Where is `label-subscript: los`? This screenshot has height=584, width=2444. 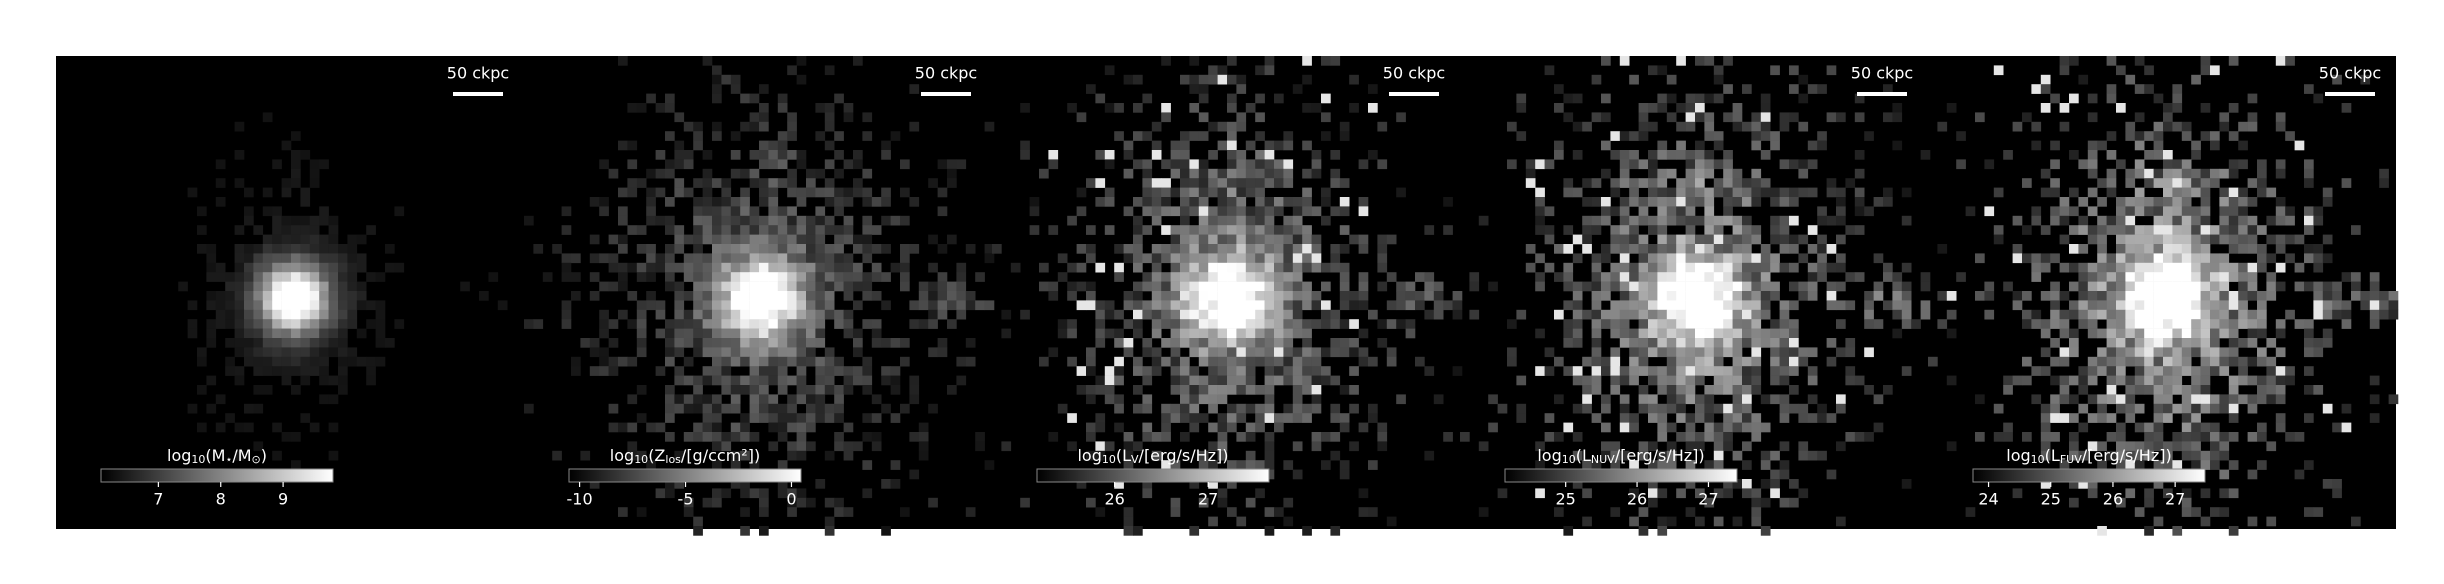
label-subscript: los is located at coordinates (673, 459).